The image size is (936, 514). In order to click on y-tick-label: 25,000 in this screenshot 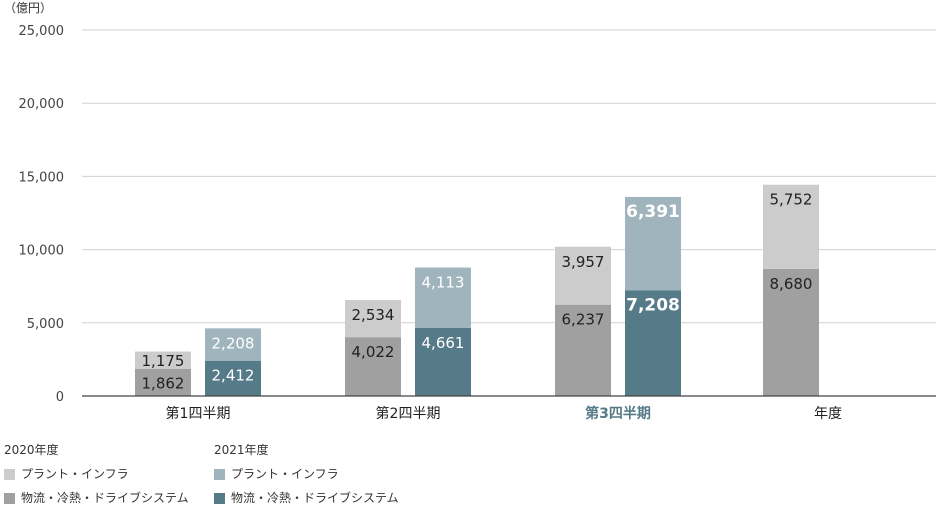, I will do `click(42, 31)`.